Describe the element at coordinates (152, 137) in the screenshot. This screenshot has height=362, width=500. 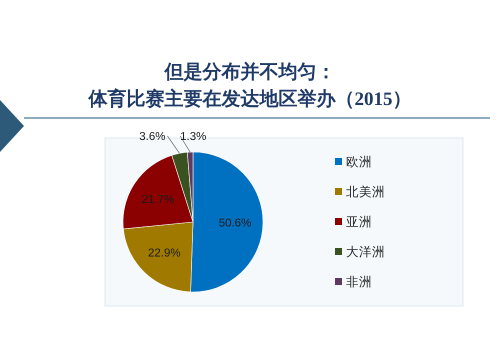
I see `data-label: 3.6%` at that location.